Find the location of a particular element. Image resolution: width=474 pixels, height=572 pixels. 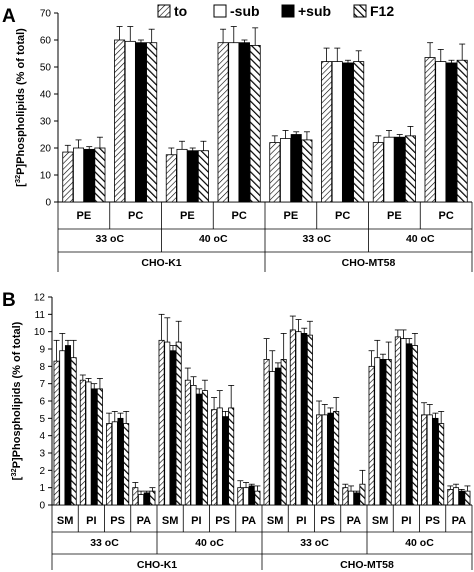

y-tick-label: 7 is located at coordinates (42, 384).